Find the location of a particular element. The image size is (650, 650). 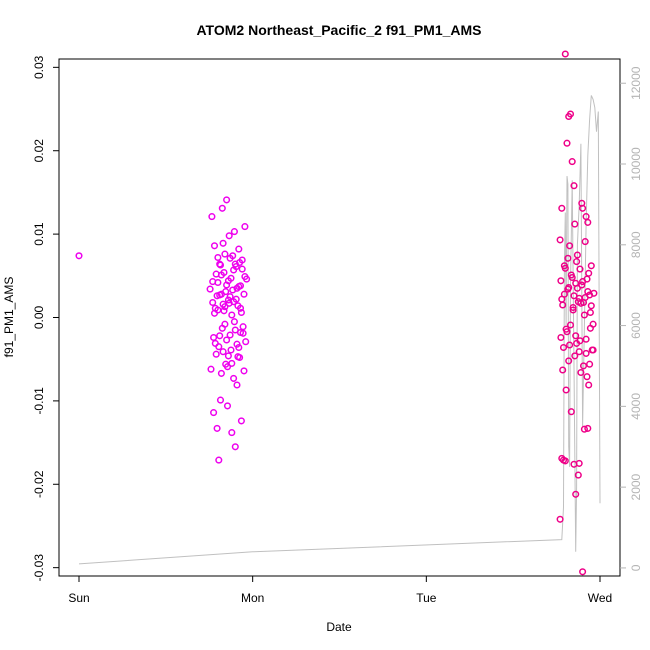

x-tick-label: Sun is located at coordinates (78, 598).